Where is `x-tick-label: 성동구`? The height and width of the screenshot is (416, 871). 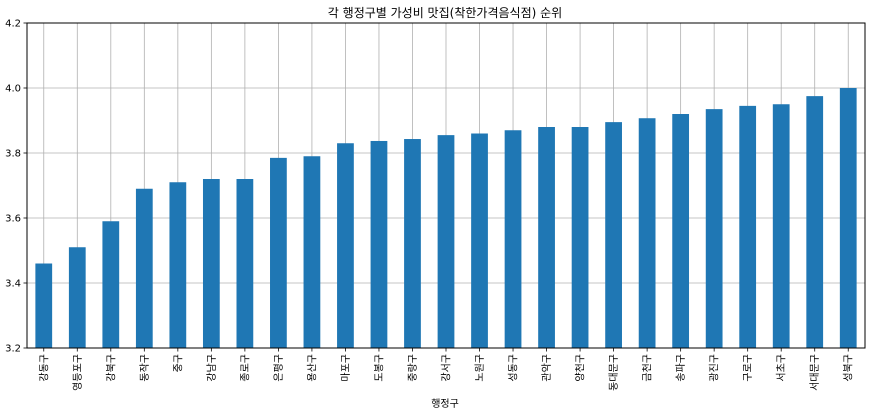 x-tick-label: 성동구 is located at coordinates (514, 368).